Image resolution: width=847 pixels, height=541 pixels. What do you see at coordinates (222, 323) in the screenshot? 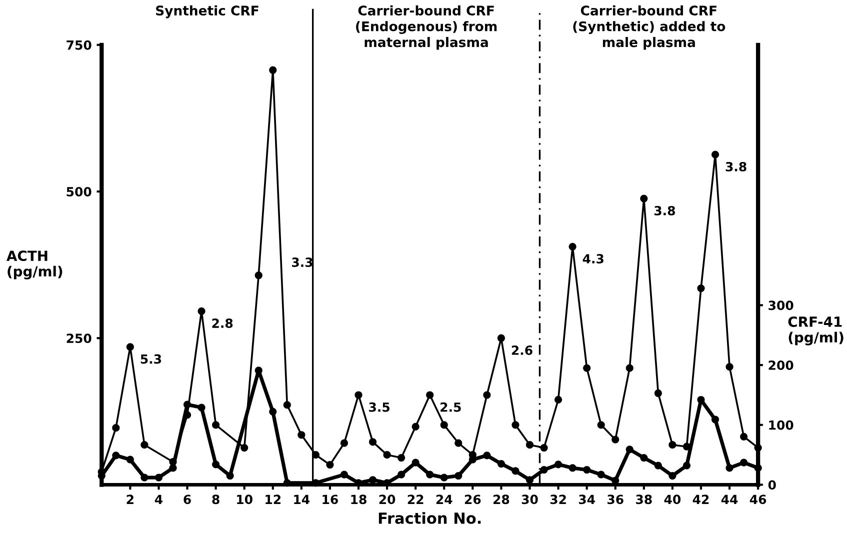
I see `annotation: 2.8` at bounding box center [222, 323].